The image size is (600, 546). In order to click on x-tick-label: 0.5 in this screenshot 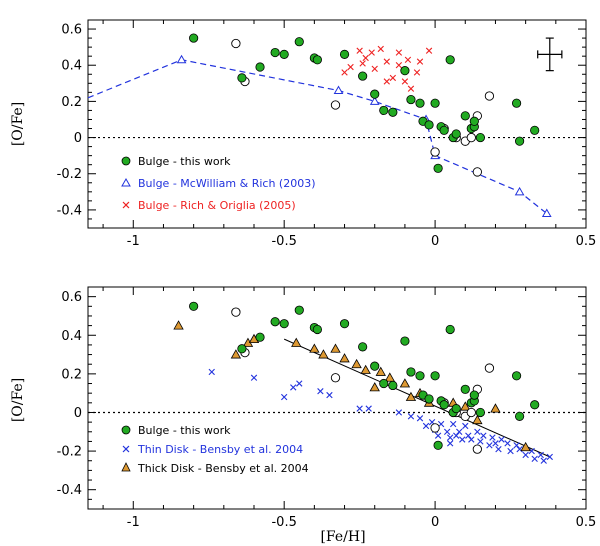, I will do `click(586, 241)`.